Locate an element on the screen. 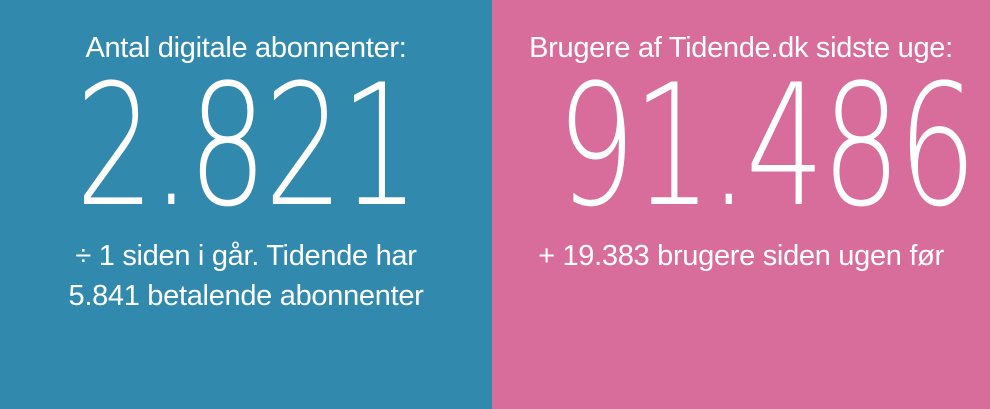 The width and height of the screenshot is (990, 409). digital-subscribers-title: Antal digitale abonnenter: is located at coordinates (246, 48).